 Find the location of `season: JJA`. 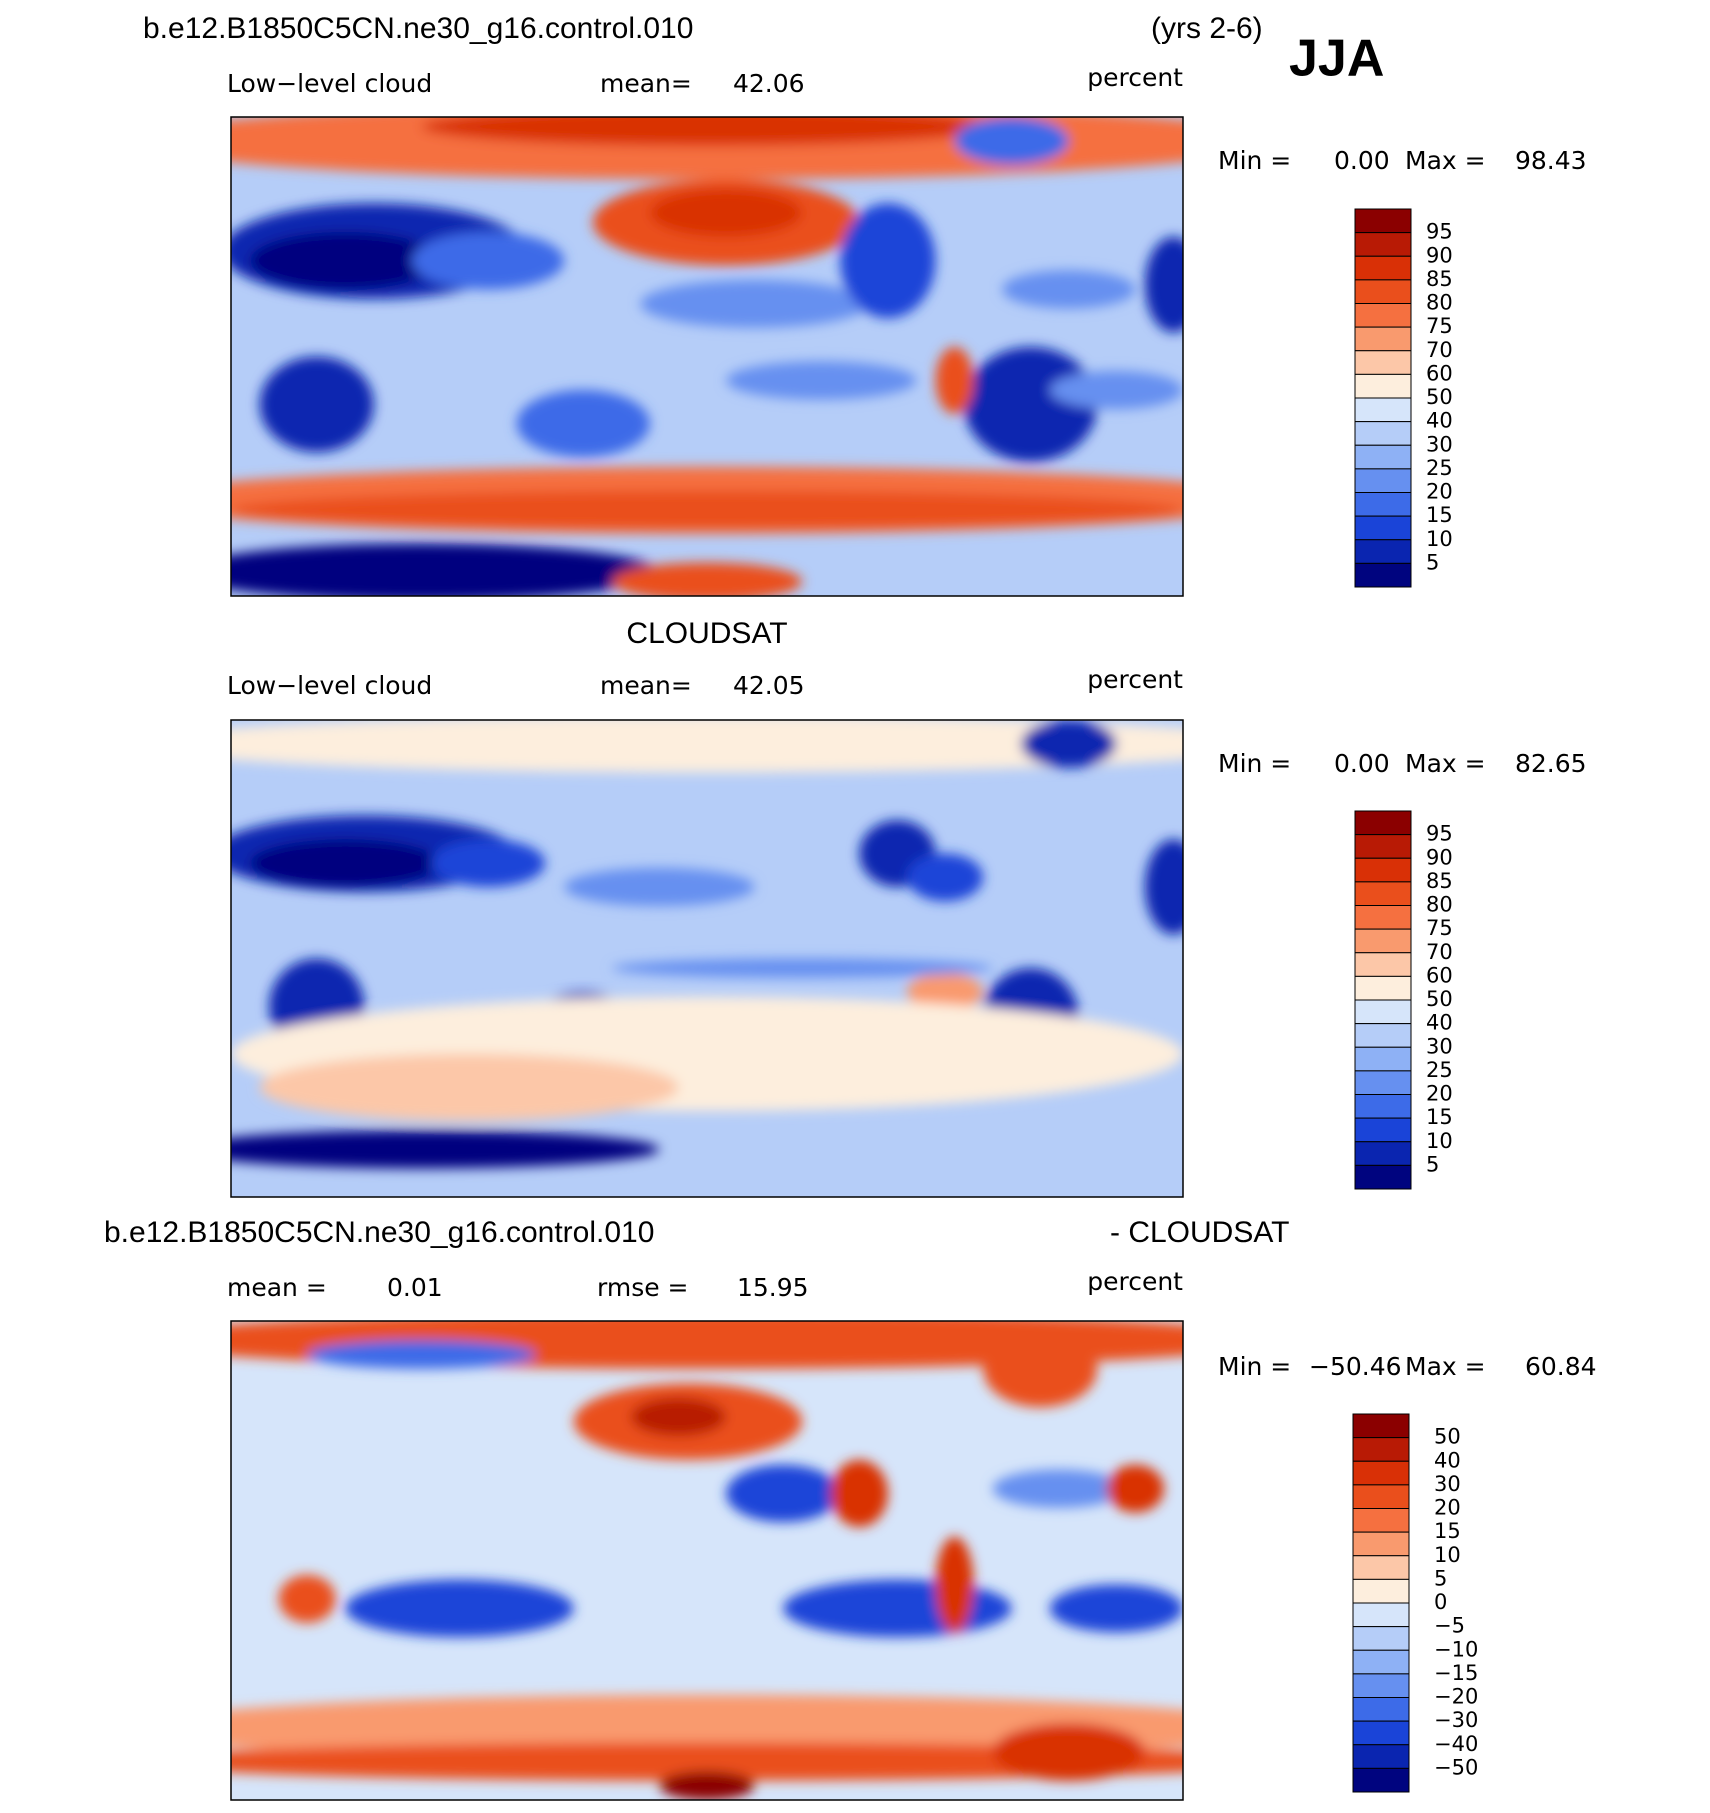

season: JJA is located at coordinates (1336, 59).